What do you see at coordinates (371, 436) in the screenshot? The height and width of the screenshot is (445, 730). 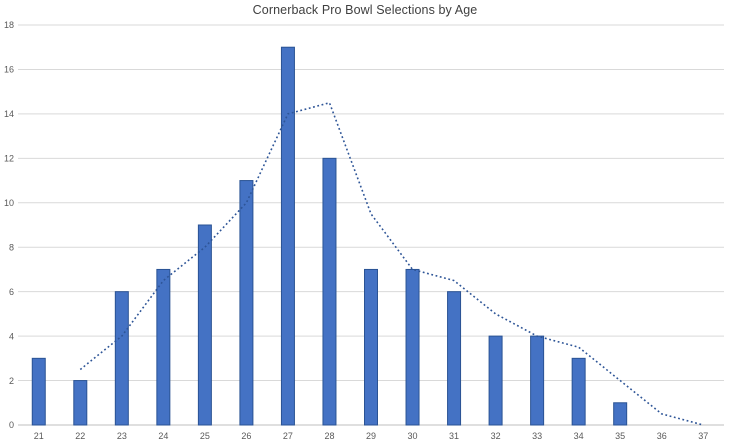 I see `x-axis-tick-label: 29` at bounding box center [371, 436].